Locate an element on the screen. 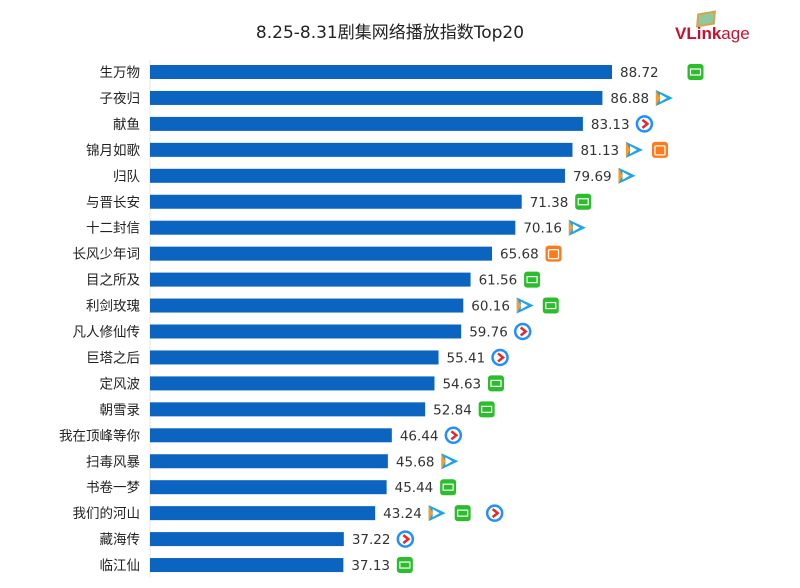 Image resolution: width=800 pixels, height=588 pixels. value-label: 52.84 is located at coordinates (452, 410).